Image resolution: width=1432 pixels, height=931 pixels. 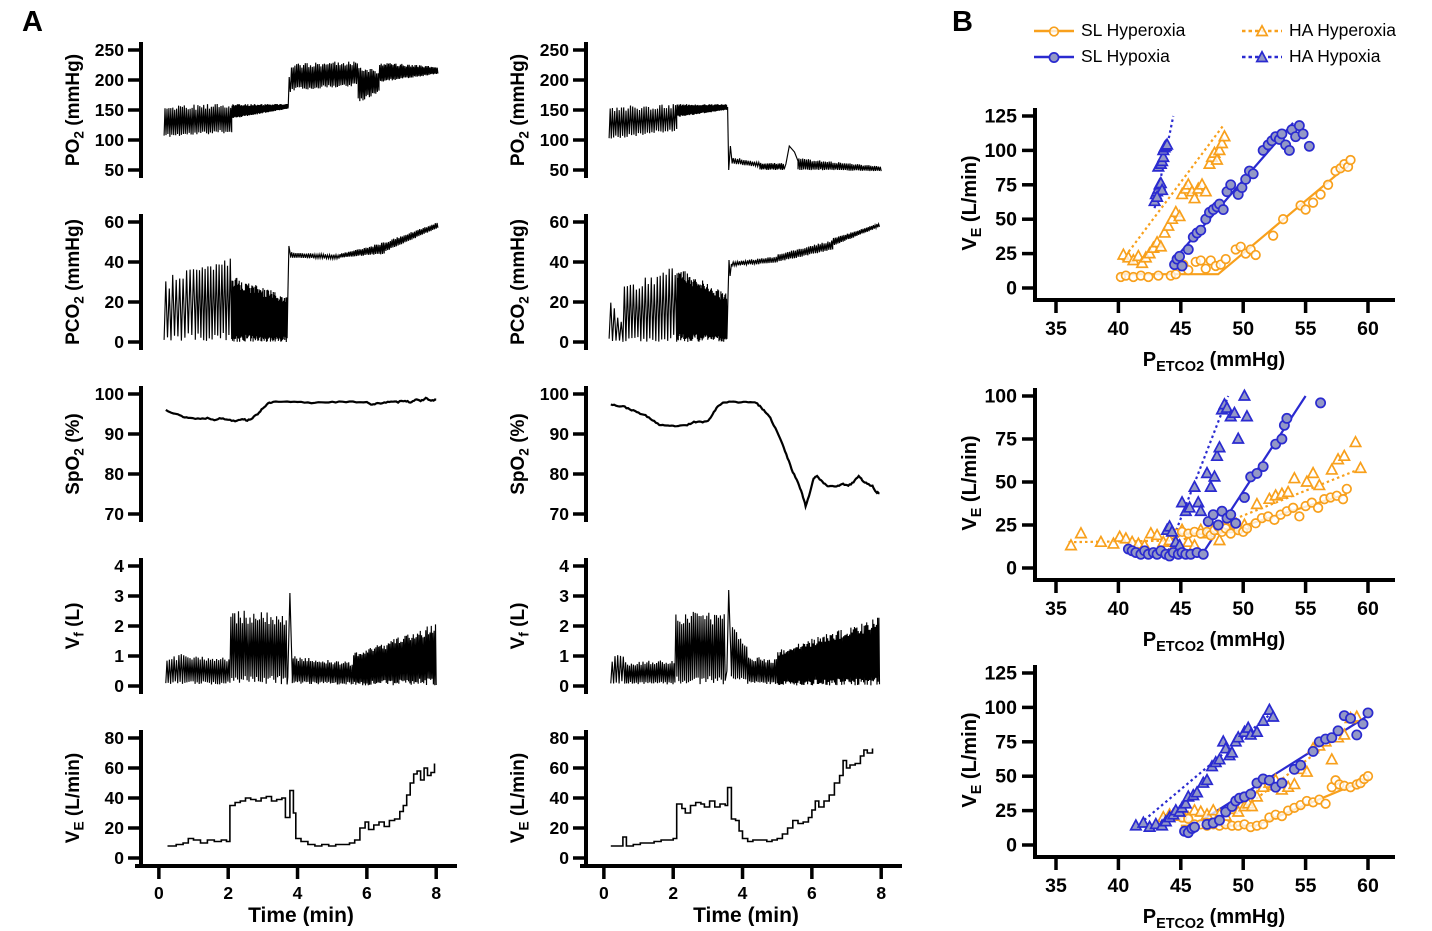 I want to click on svg-text: 60, so click(x=560, y=768).